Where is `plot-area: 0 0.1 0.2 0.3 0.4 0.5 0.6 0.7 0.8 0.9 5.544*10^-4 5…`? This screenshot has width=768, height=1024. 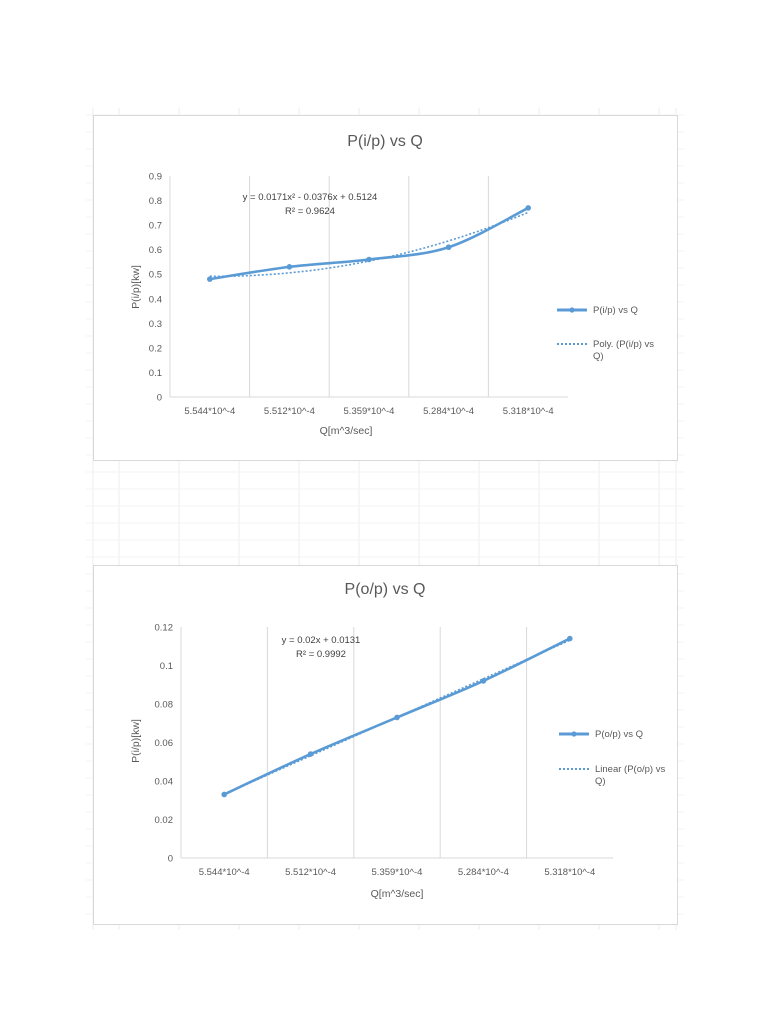
plot-area: 0 0.1 0.2 0.3 0.4 0.5 0.6 0.7 0.8 0.9 5.544*10^-4 5… is located at coordinates (358, 294).